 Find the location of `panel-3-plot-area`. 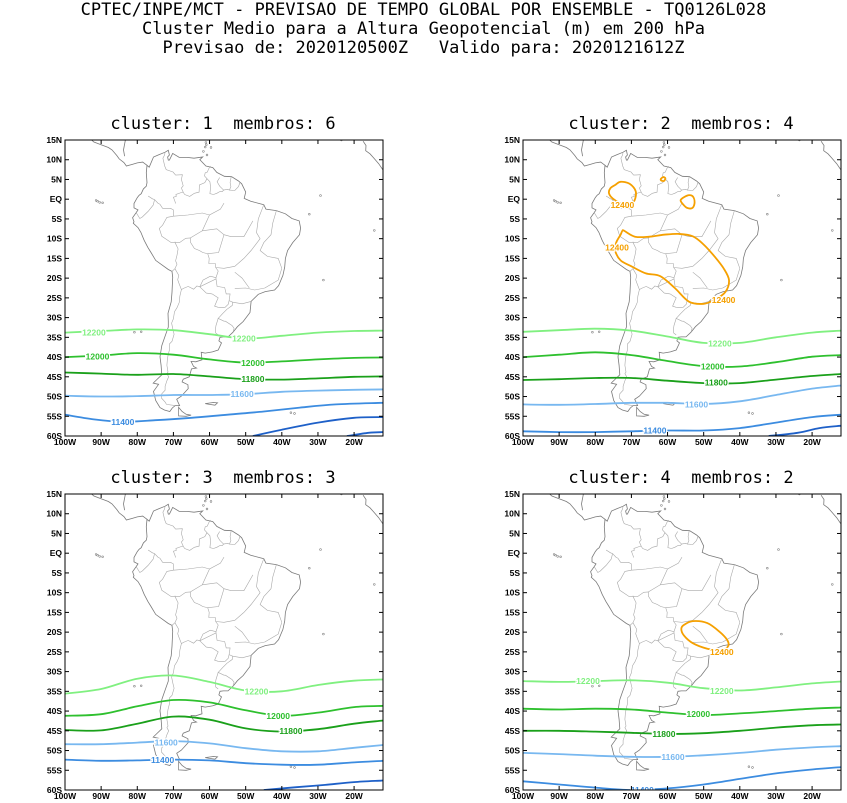

panel-3-plot-area is located at coordinates (224, 642).